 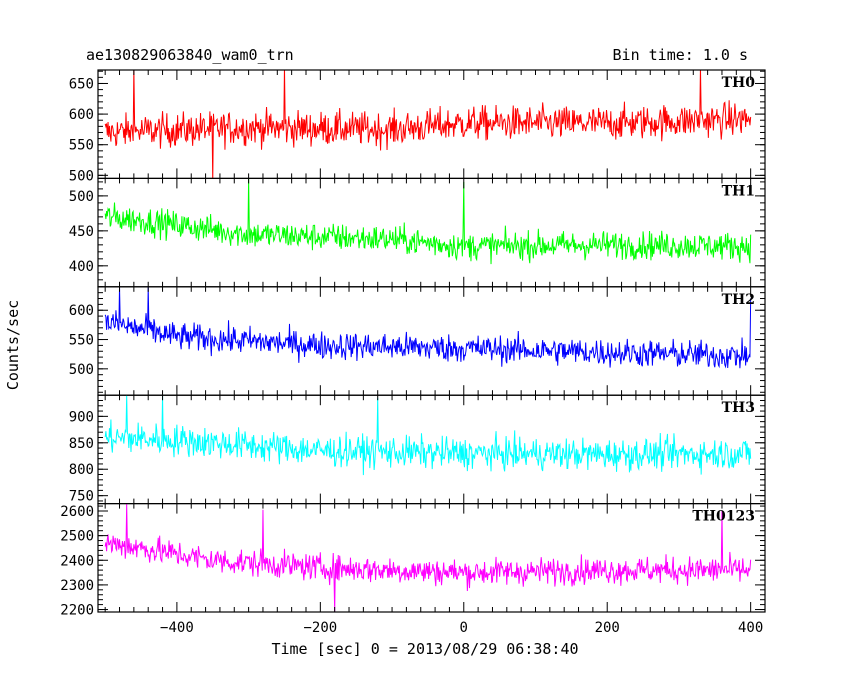 What do you see at coordinates (738, 300) in the screenshot?
I see `band-label-th2: TH2` at bounding box center [738, 300].